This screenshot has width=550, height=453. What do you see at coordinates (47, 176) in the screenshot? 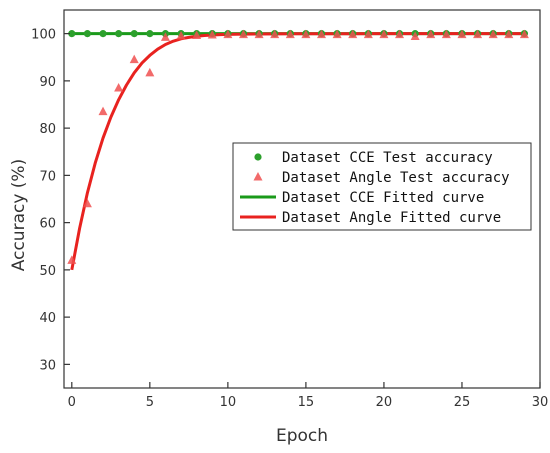
I see `y-tick-label: 70` at bounding box center [47, 176].